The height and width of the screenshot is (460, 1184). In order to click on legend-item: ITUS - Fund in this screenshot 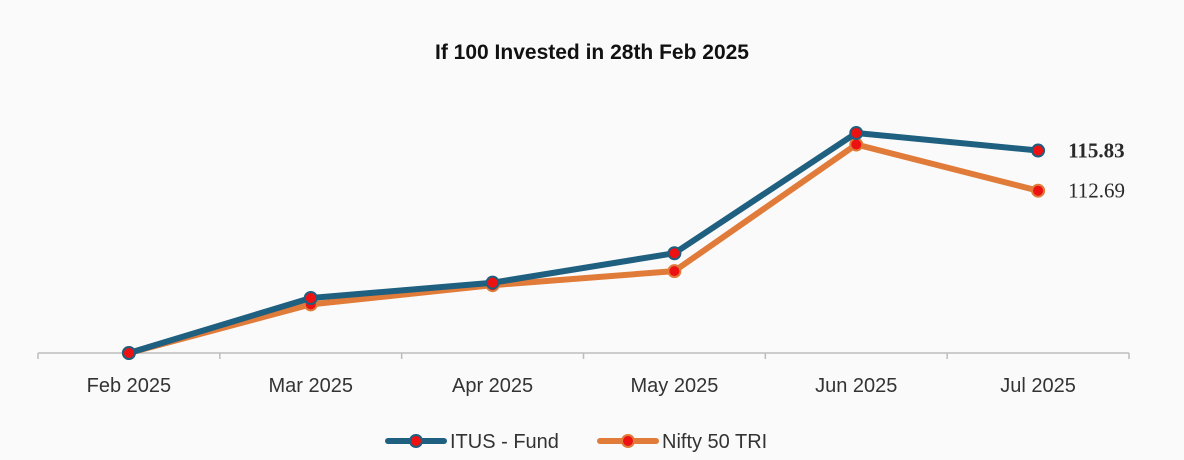, I will do `click(472, 442)`.